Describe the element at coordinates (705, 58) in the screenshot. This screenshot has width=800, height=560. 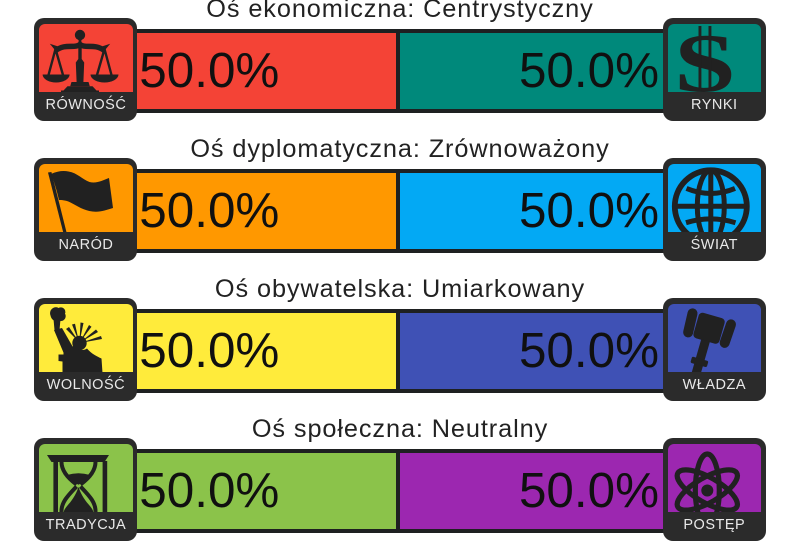
I see `svg-text: S` at that location.